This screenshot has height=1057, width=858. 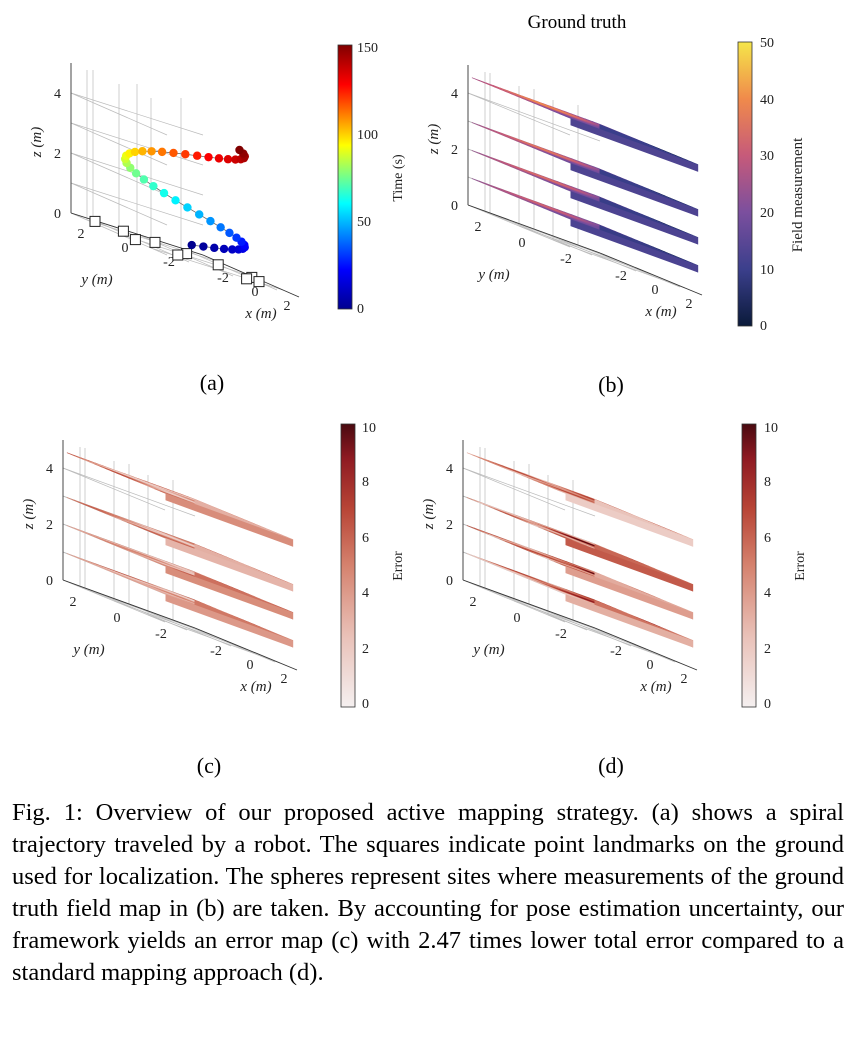 I want to click on panel-d-box: 0 2 4 -2 0 2 -2 0 2 z (m) y (m) x (m), so click(x=559, y=567).